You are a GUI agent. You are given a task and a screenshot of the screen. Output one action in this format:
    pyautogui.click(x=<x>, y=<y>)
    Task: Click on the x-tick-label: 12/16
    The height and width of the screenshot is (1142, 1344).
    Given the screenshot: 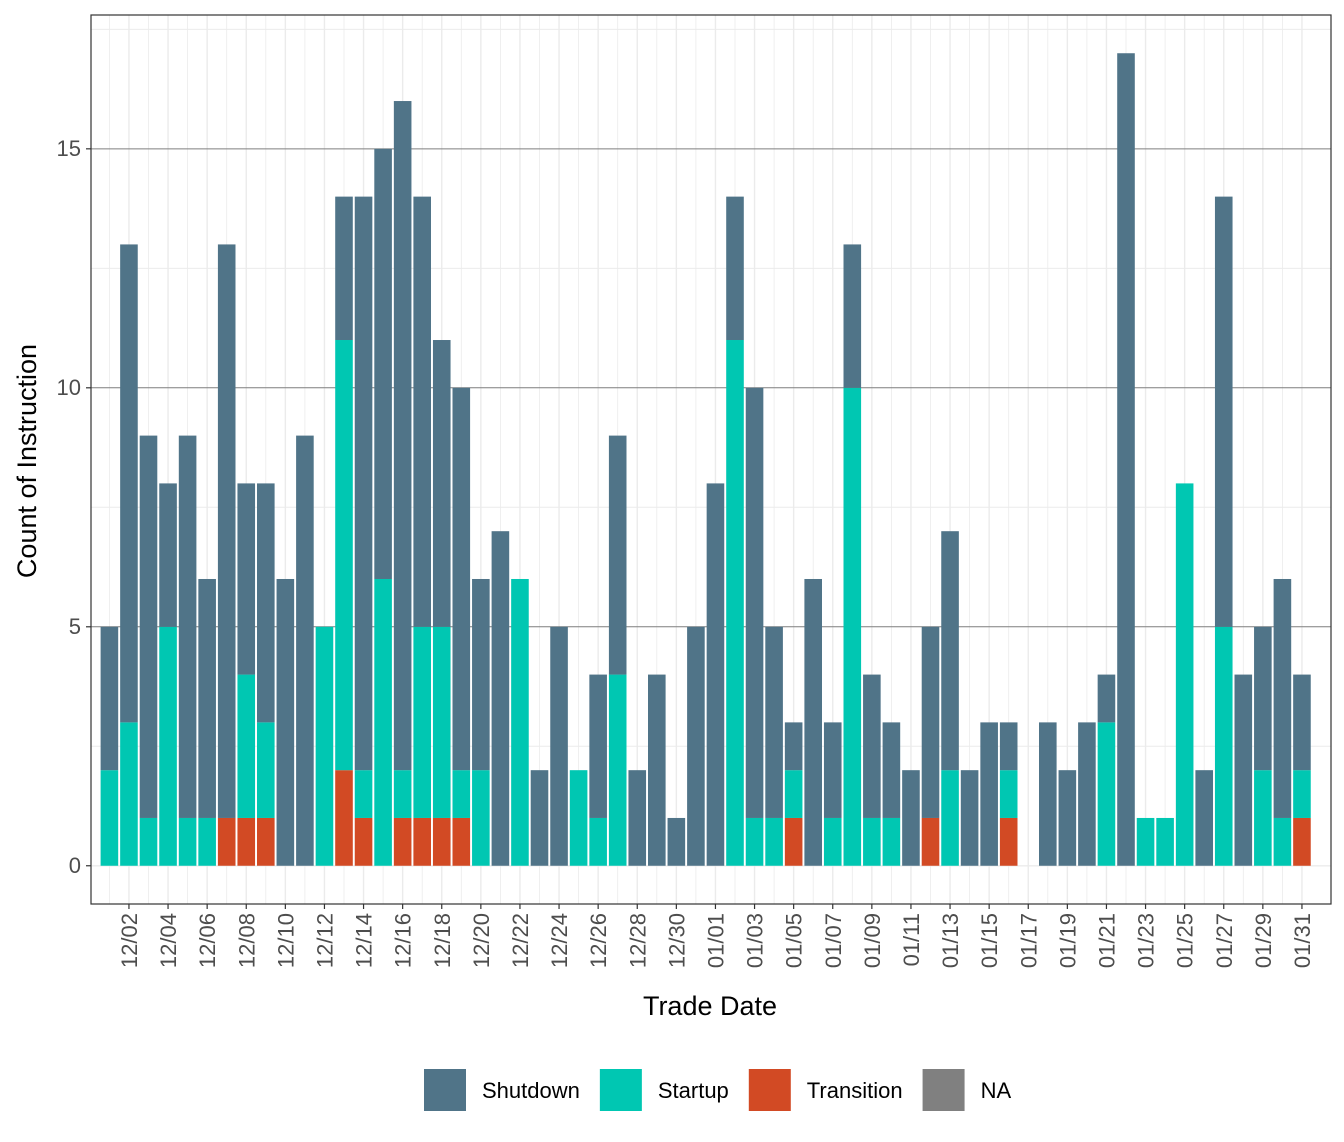 What is the action you would take?
    pyautogui.click(x=403, y=940)
    